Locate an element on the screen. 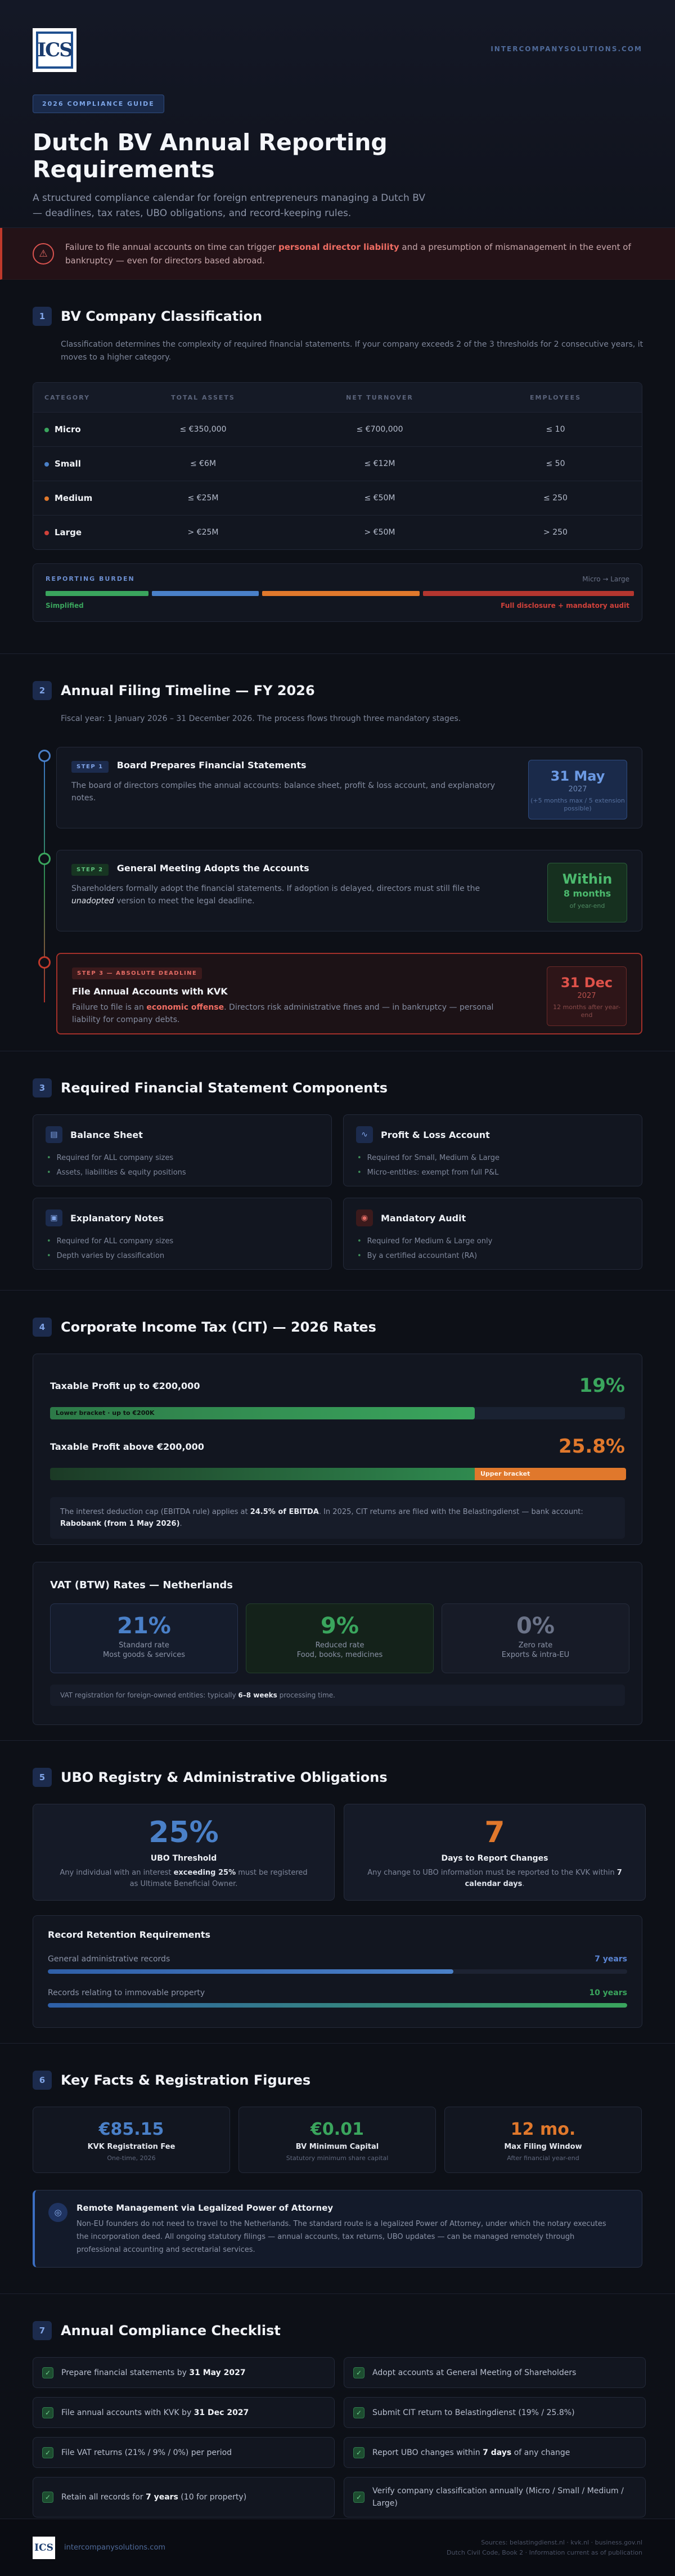 The height and width of the screenshot is (2576, 675). balance-sheet-icon: ▤ is located at coordinates (54, 1134).